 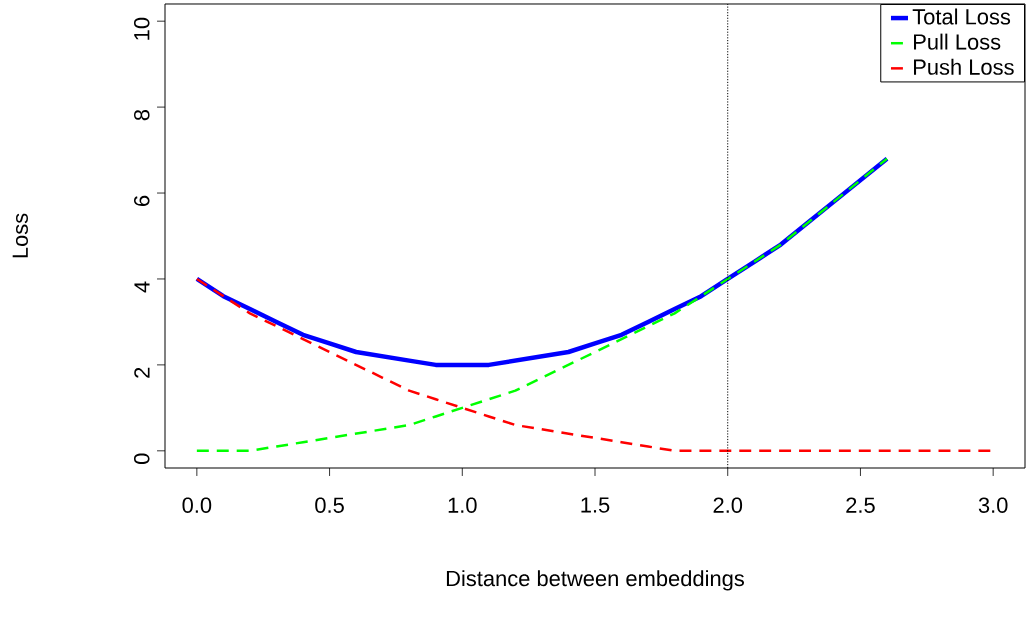 What do you see at coordinates (595, 580) in the screenshot?
I see `x-axis-title: Distance between embeddings` at bounding box center [595, 580].